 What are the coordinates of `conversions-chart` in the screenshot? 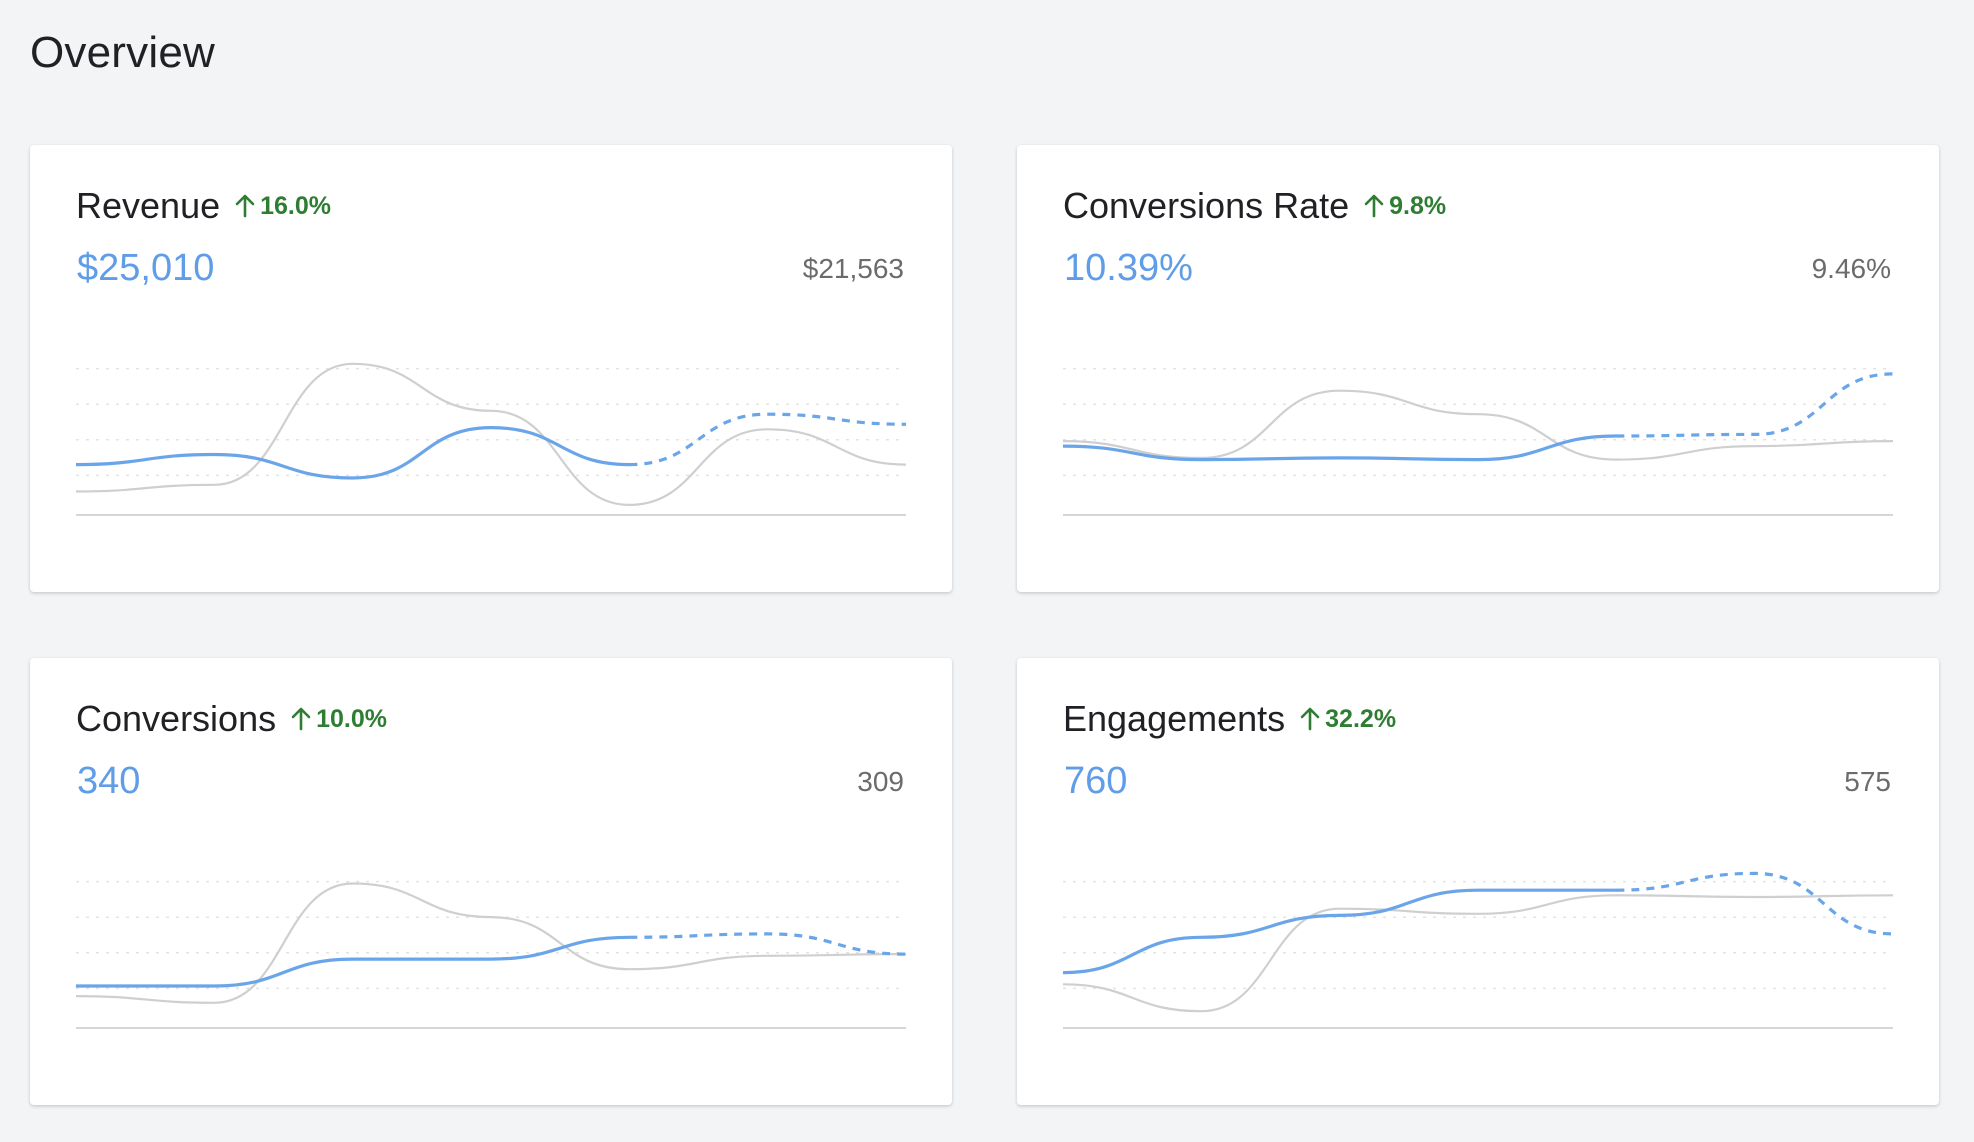 It's located at (491, 954).